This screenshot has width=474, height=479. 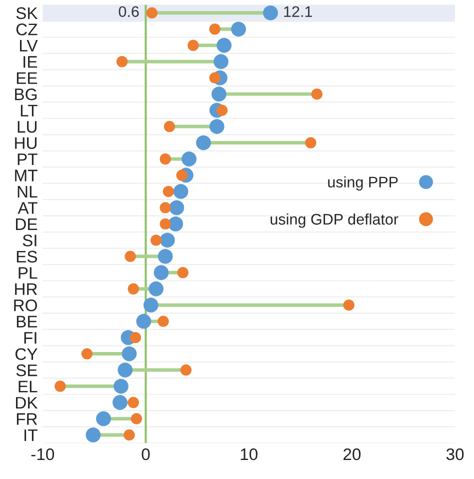 What do you see at coordinates (455, 454) in the screenshot?
I see `x-tick-label: 30` at bounding box center [455, 454].